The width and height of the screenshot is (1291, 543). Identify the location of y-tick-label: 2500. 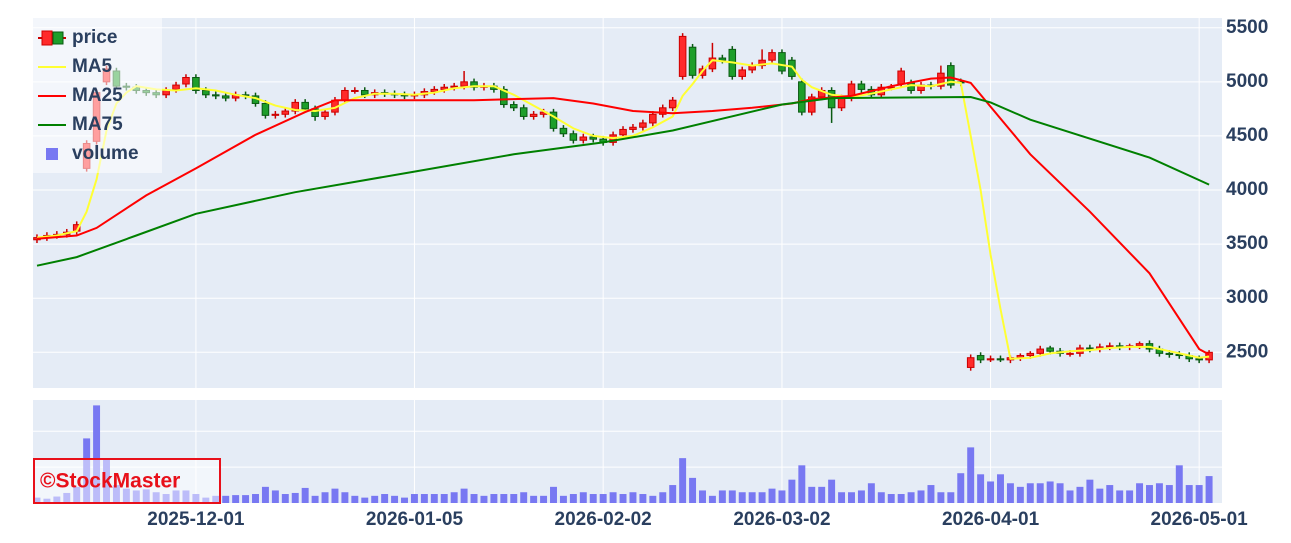
(1247, 351).